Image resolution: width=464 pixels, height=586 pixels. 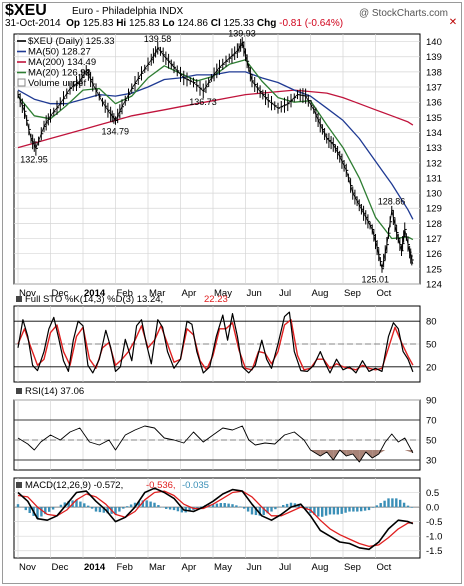 I want to click on close-label: Cl, so click(x=215, y=23).